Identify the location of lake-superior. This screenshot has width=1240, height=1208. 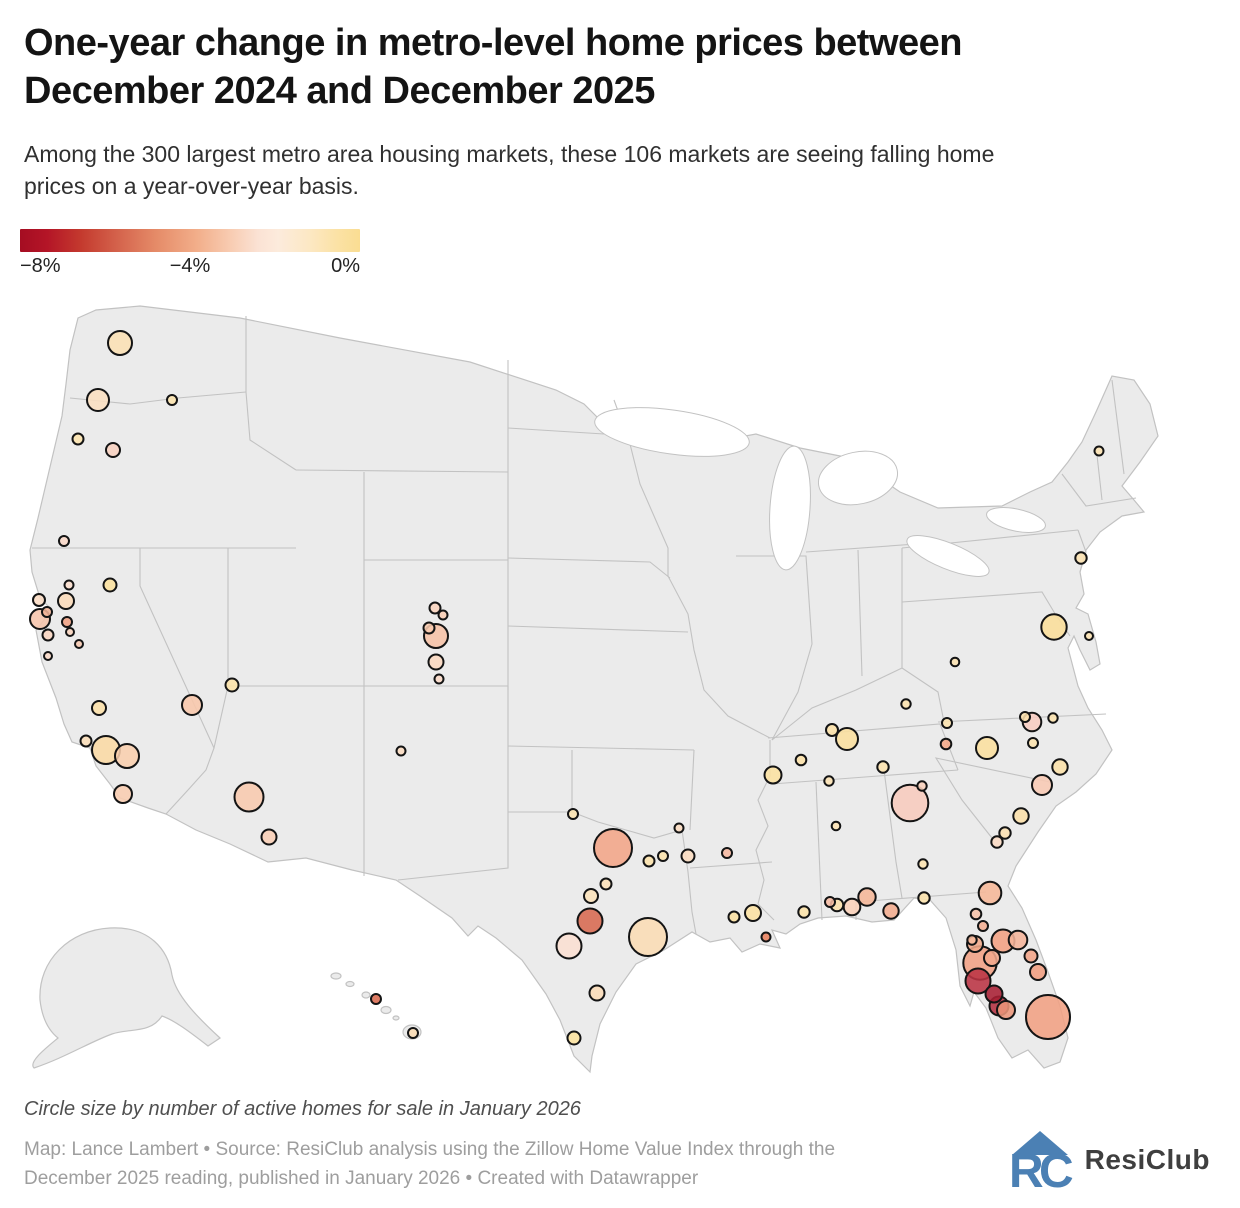
(672, 432).